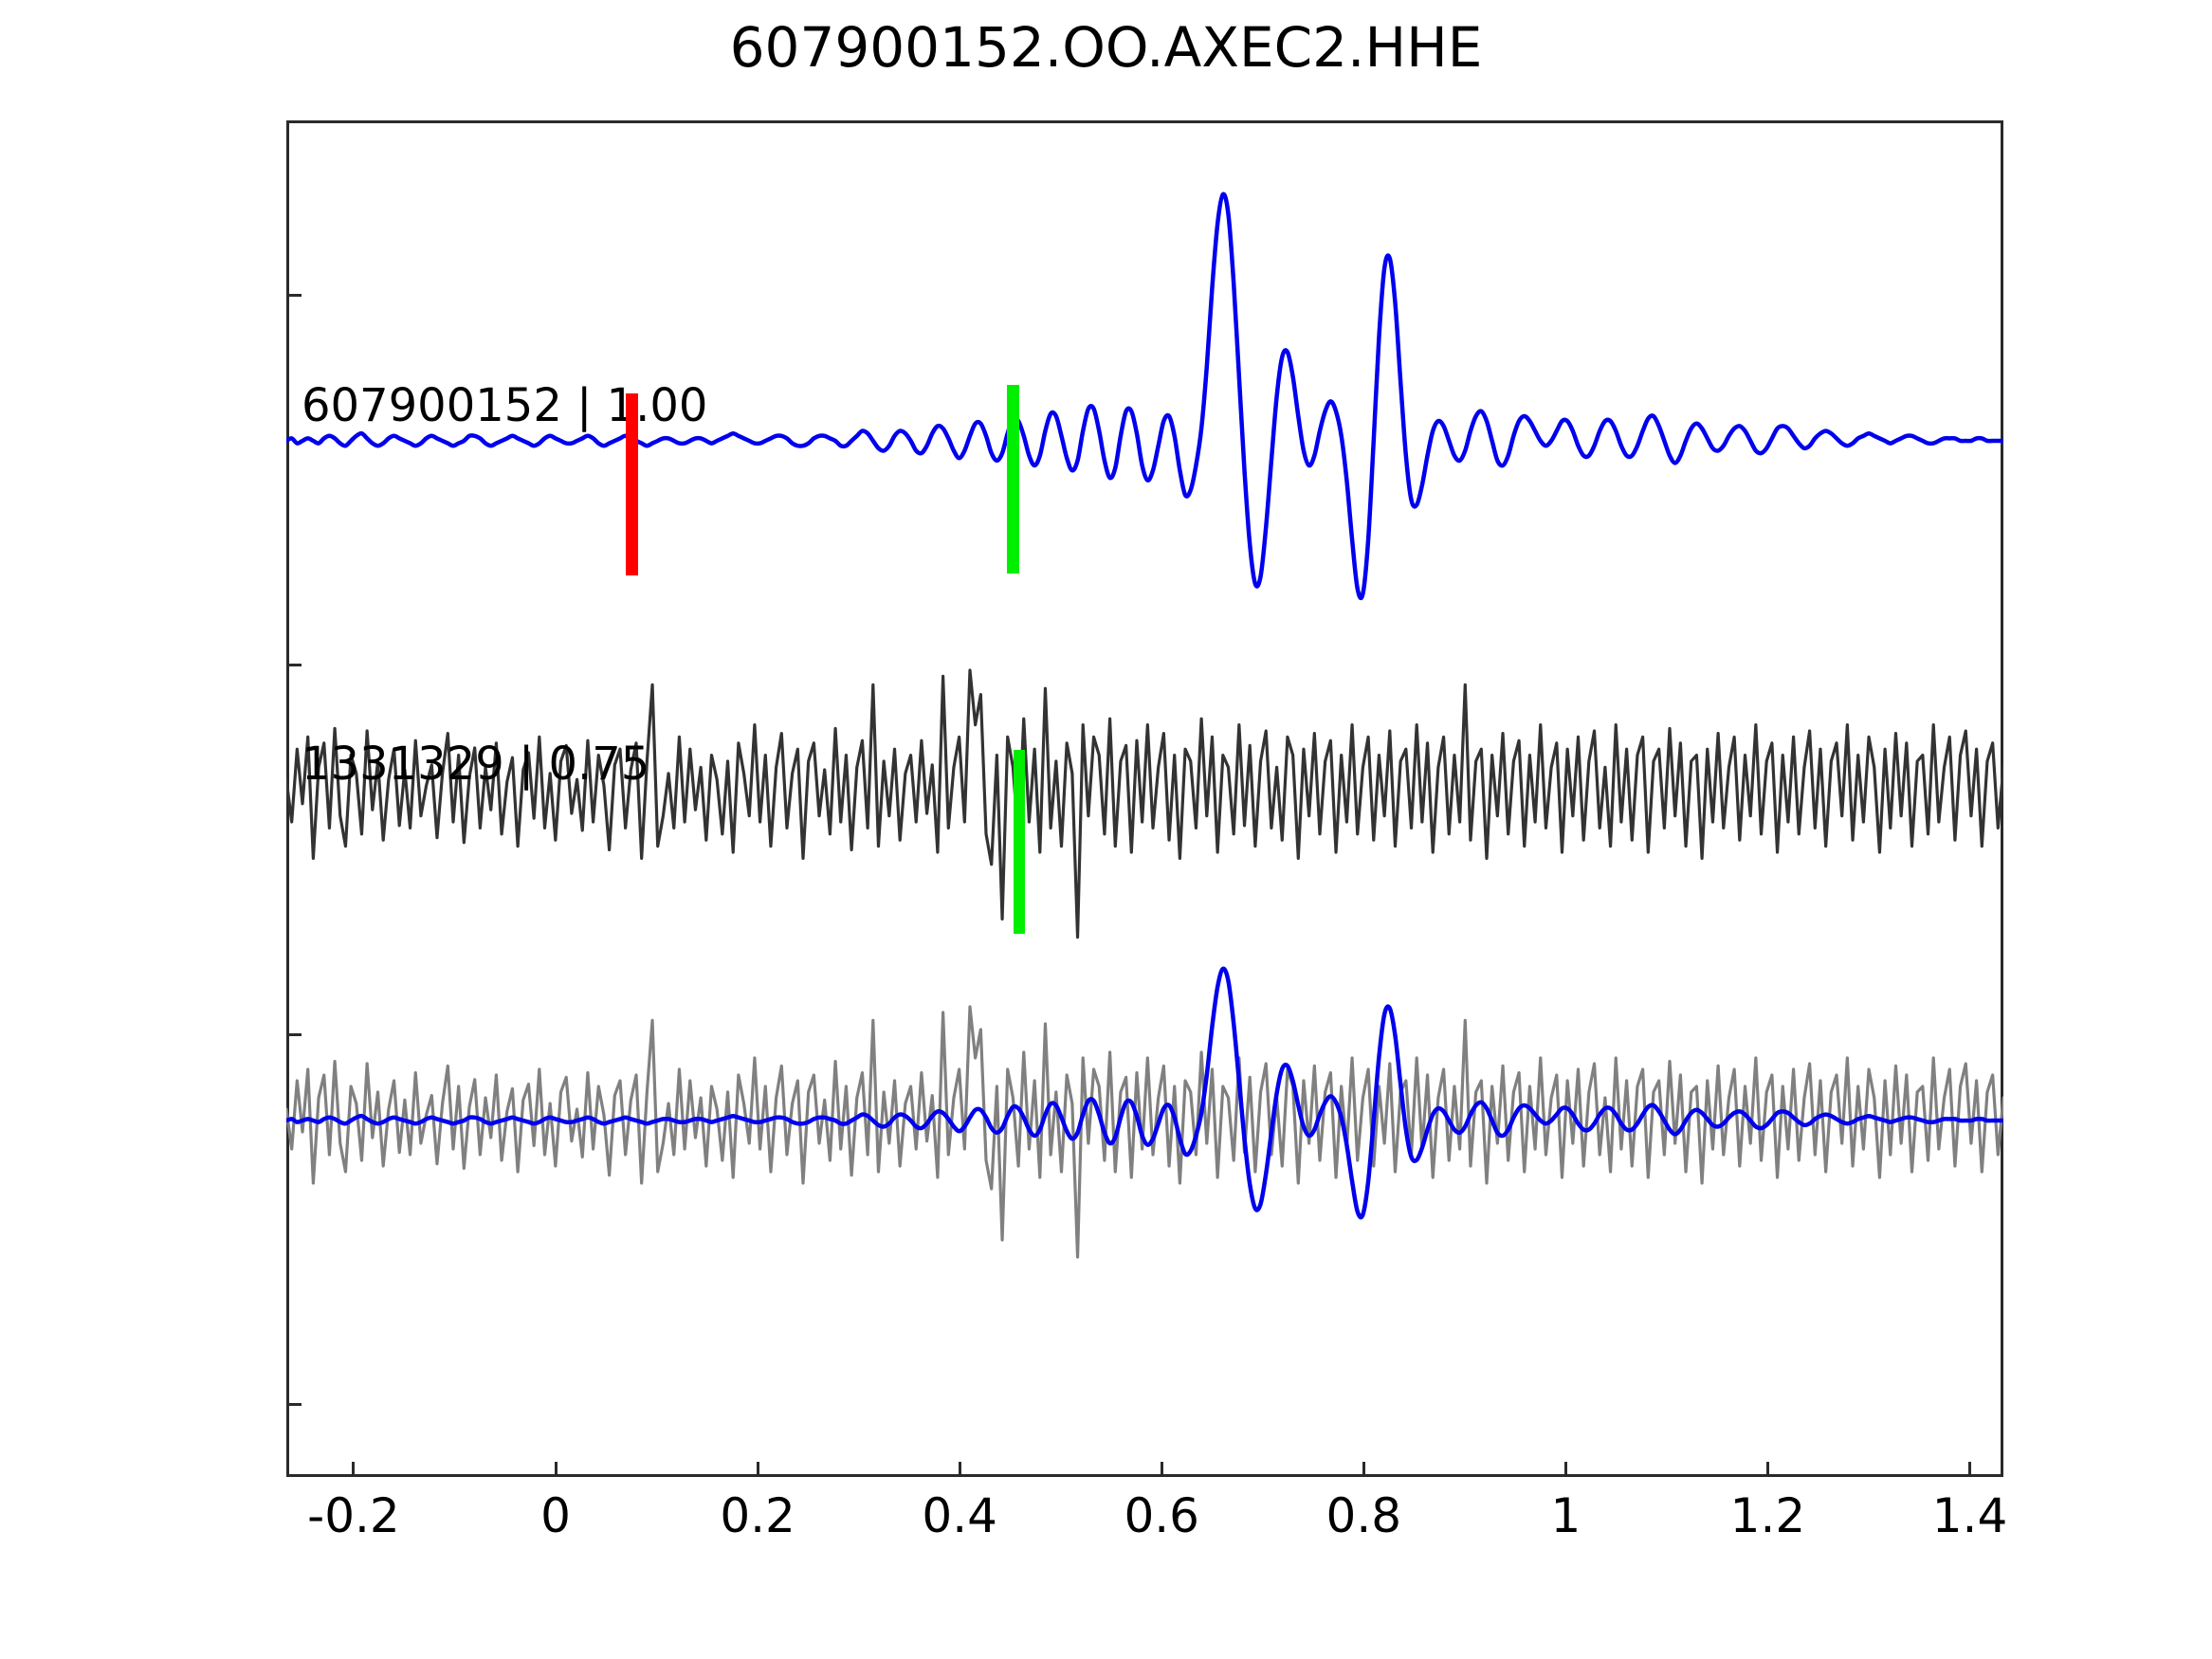  I want to click on page-title: 607900152.OO.AXEC2.HHE, so click(1106, 47).